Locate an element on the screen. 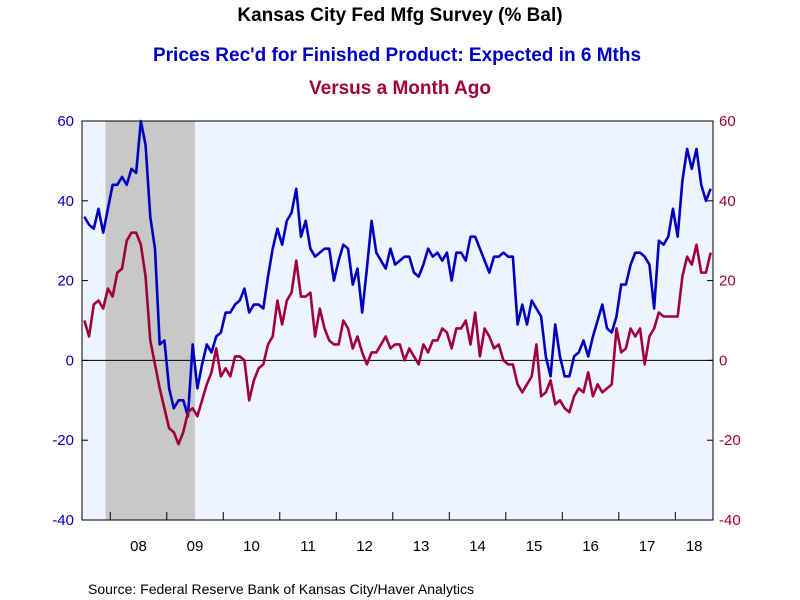  y-right-tick-label: 40 is located at coordinates (727, 201).